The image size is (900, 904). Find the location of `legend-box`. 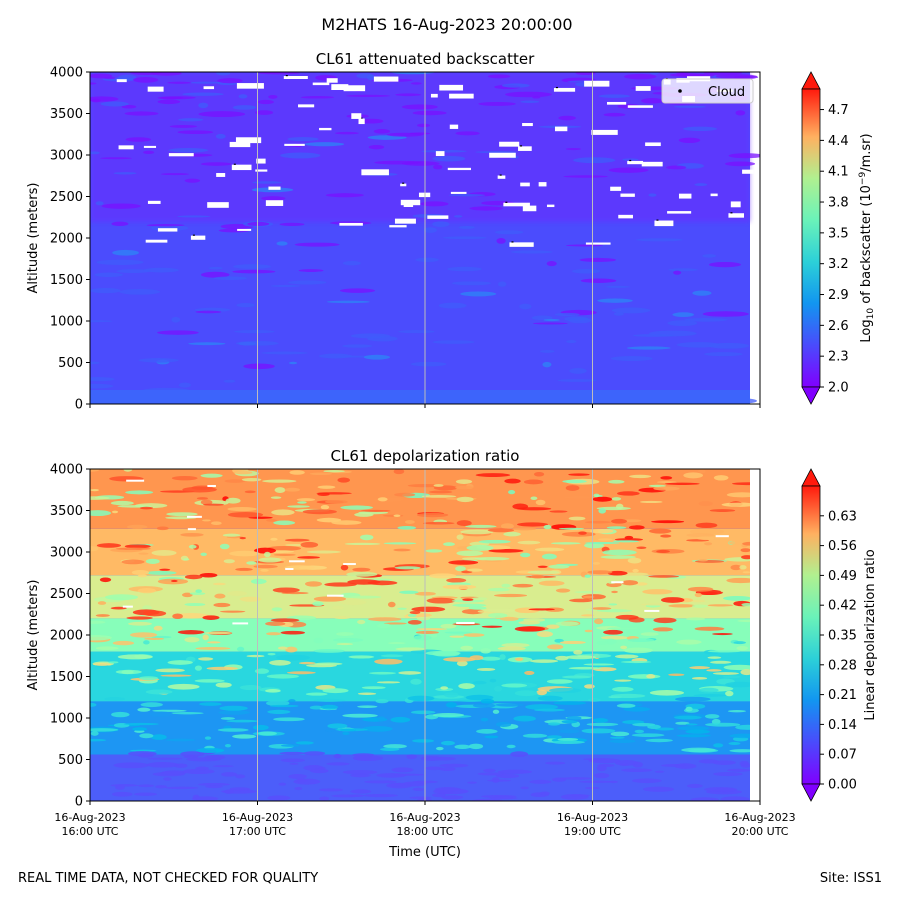

legend-box is located at coordinates (707, 91).